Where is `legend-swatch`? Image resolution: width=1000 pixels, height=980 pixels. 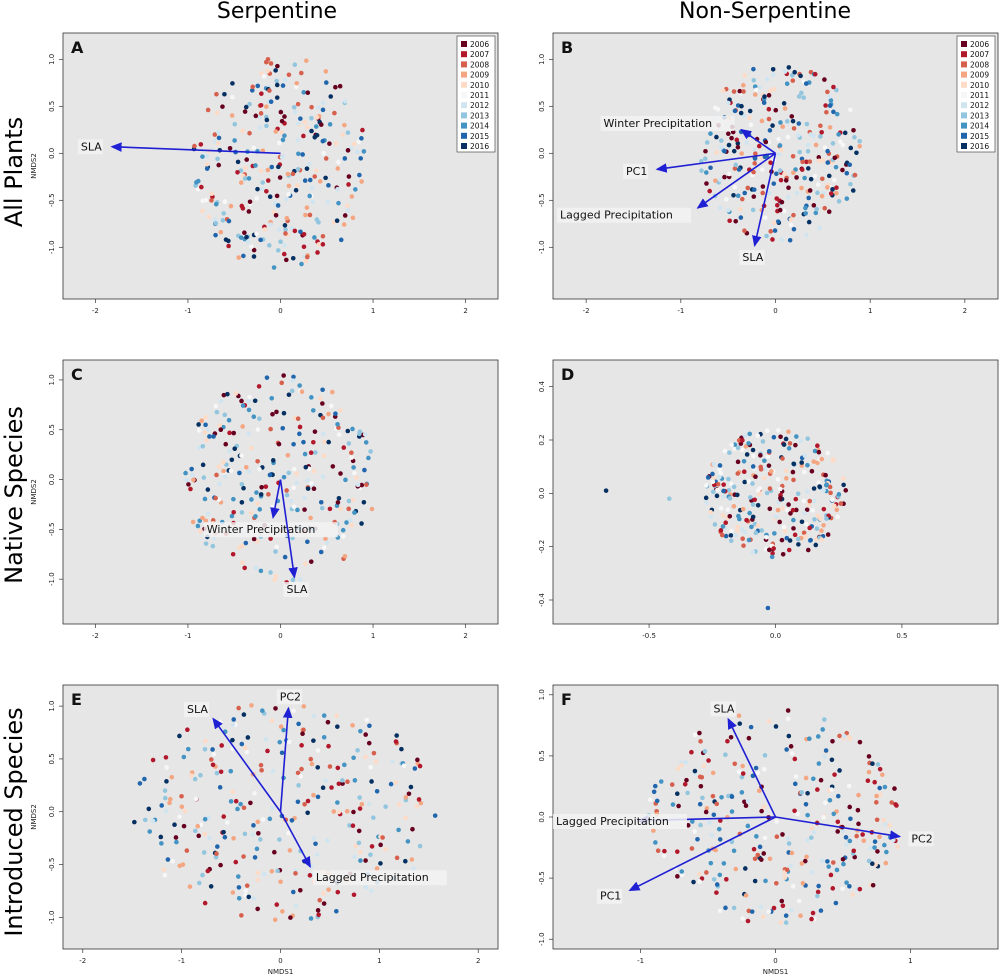 legend-swatch is located at coordinates (464, 105).